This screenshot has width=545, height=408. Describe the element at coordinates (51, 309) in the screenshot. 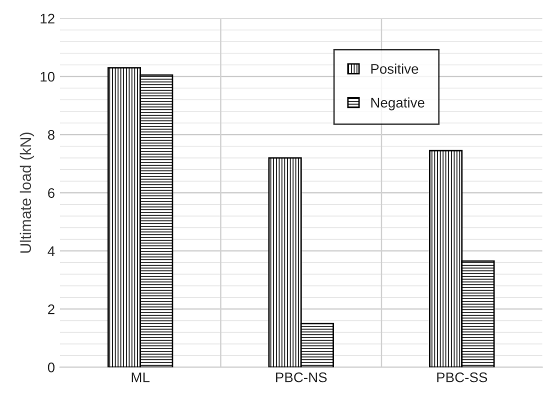

I see `y-tick-label: 2` at that location.